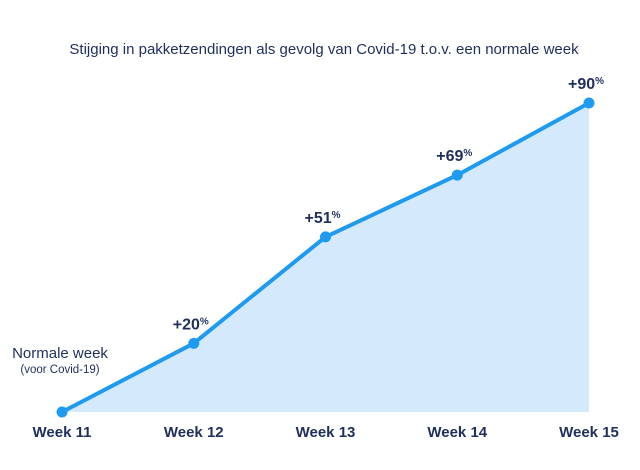  I want to click on data-label: +69%, so click(454, 156).